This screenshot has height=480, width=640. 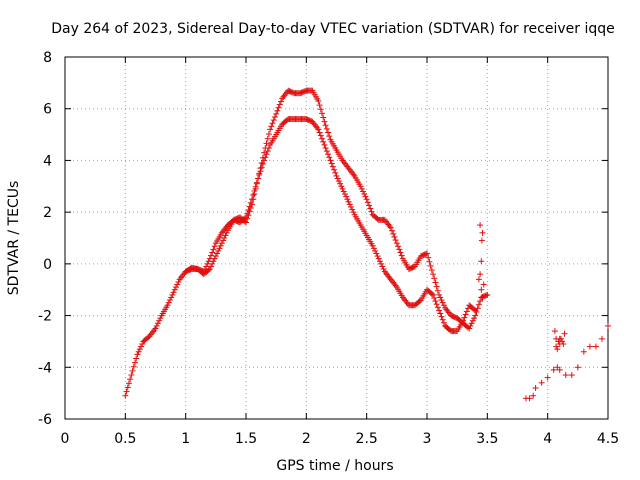 I want to click on x-tick-label: 1, so click(x=185, y=439).